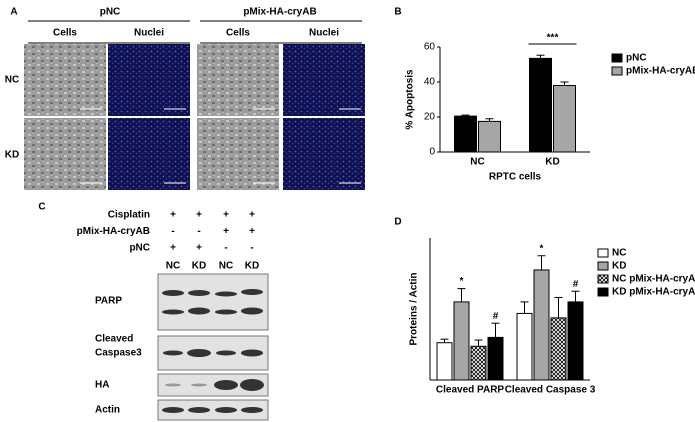 The width and height of the screenshot is (695, 422). What do you see at coordinates (102, 385) in the screenshot?
I see `blot-label: HA` at bounding box center [102, 385].